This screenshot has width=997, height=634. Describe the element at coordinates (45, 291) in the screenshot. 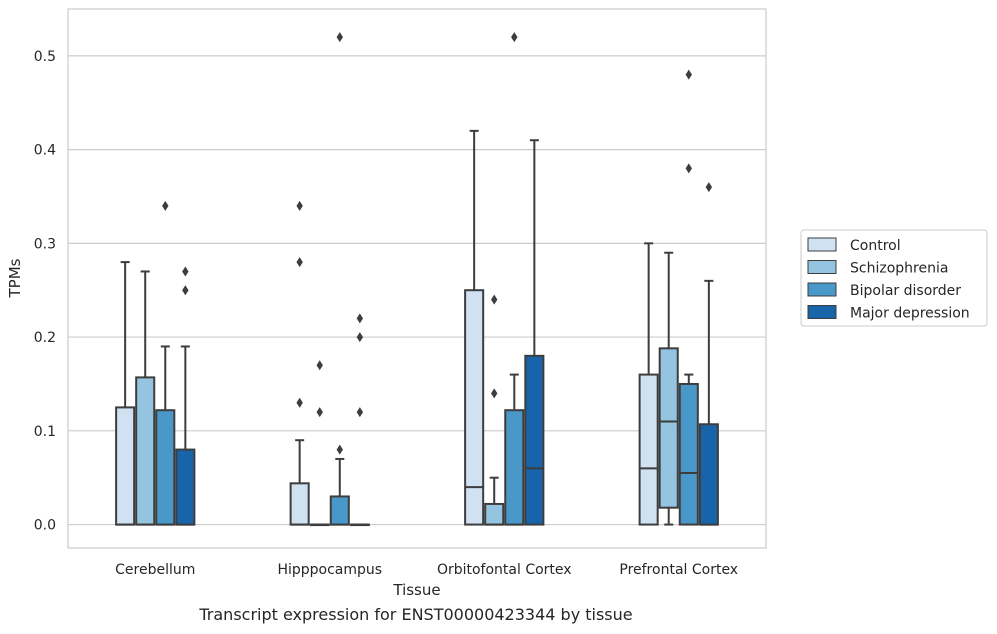

I see `y-tick-labels: 0.0 0.1 0.2 0.3 0.4 0.5` at that location.